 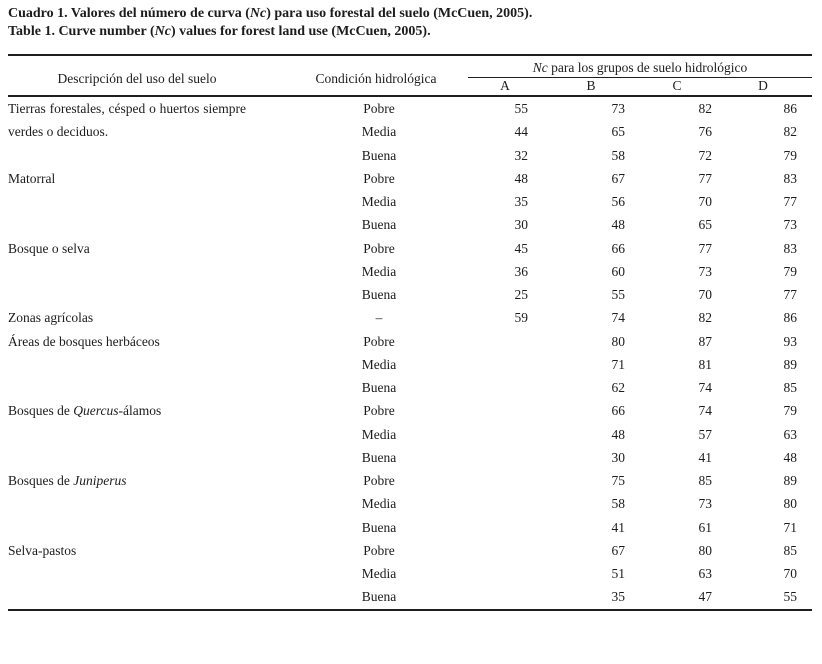 What do you see at coordinates (162, 31) in the screenshot?
I see `nc-variable: Nc` at bounding box center [162, 31].